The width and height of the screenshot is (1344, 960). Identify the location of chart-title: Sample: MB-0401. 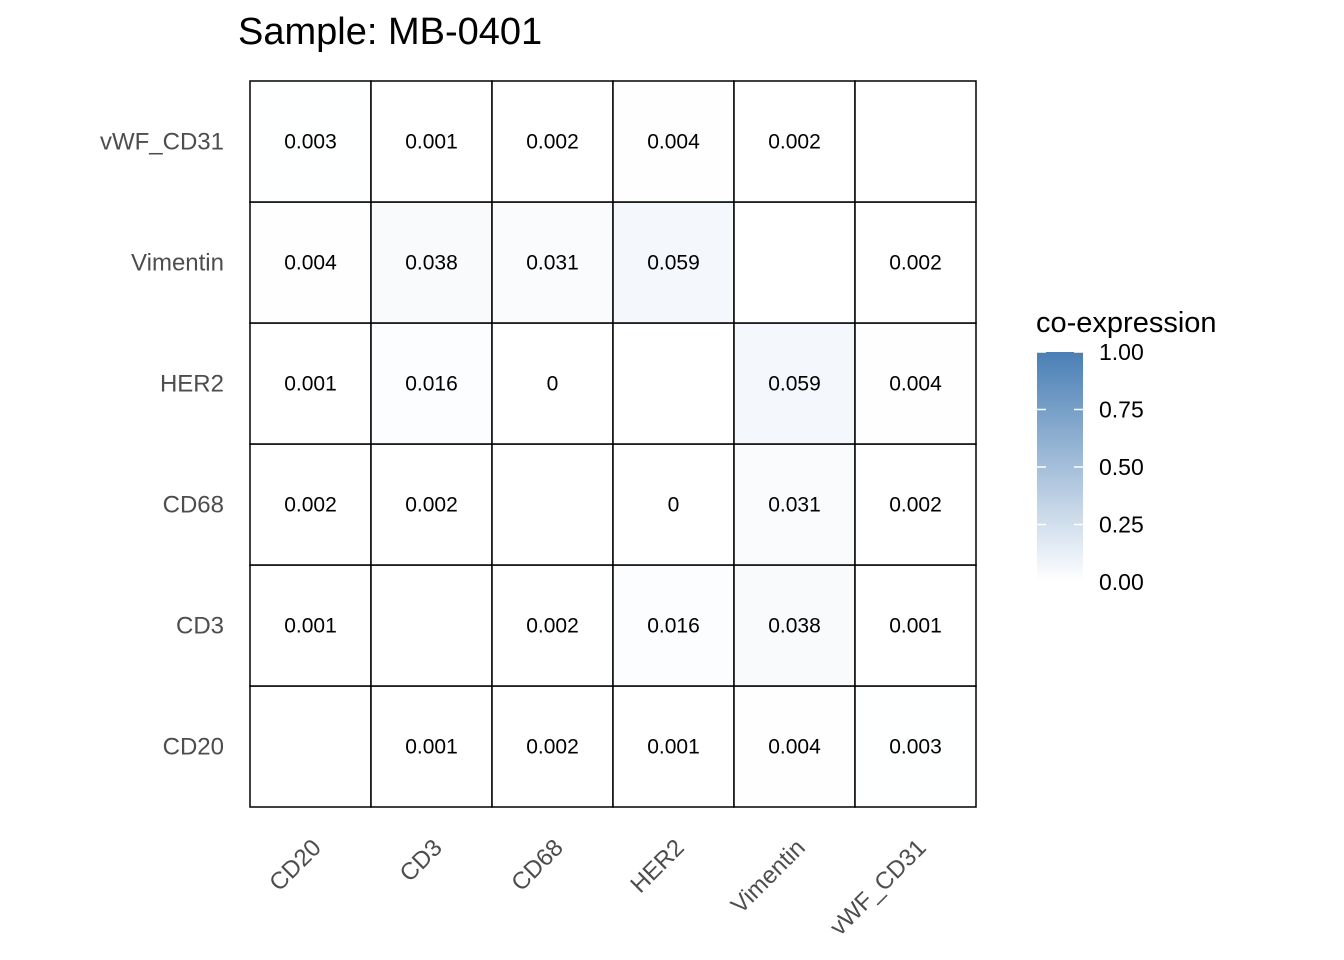
(390, 32).